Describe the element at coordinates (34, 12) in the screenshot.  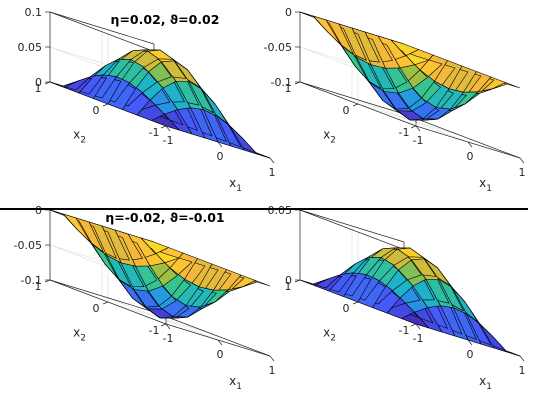
I see `z-tick-label: 0.1` at that location.